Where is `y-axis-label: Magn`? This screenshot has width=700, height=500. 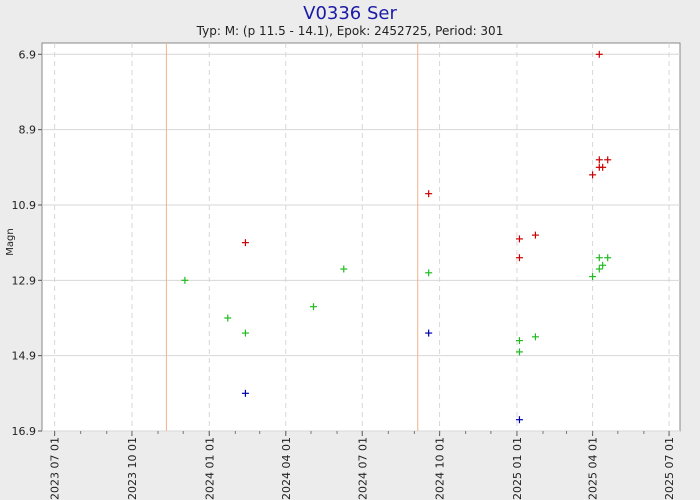
y-axis-label: Magn is located at coordinates (10, 241).